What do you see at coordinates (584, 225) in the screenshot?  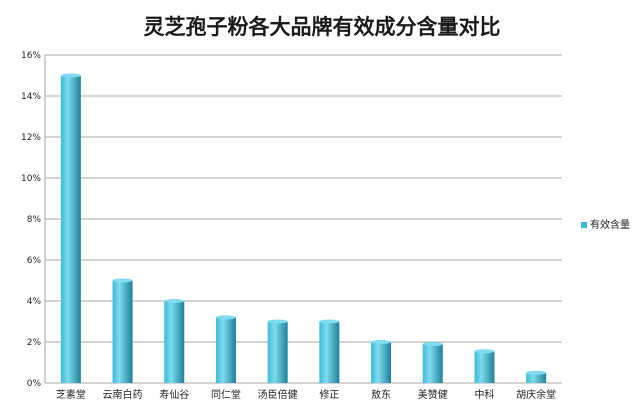 I see `legend-swatch` at bounding box center [584, 225].